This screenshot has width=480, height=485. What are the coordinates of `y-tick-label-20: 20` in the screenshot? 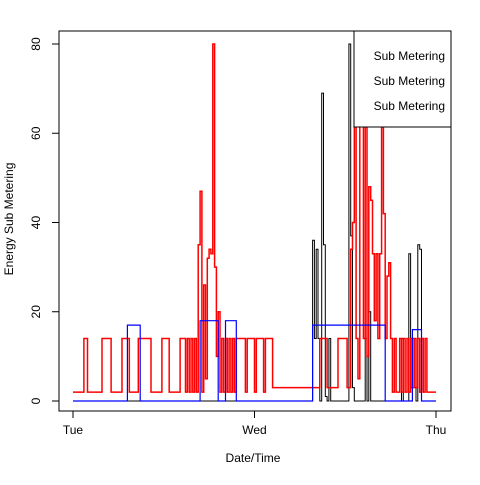 It's located at (36, 312).